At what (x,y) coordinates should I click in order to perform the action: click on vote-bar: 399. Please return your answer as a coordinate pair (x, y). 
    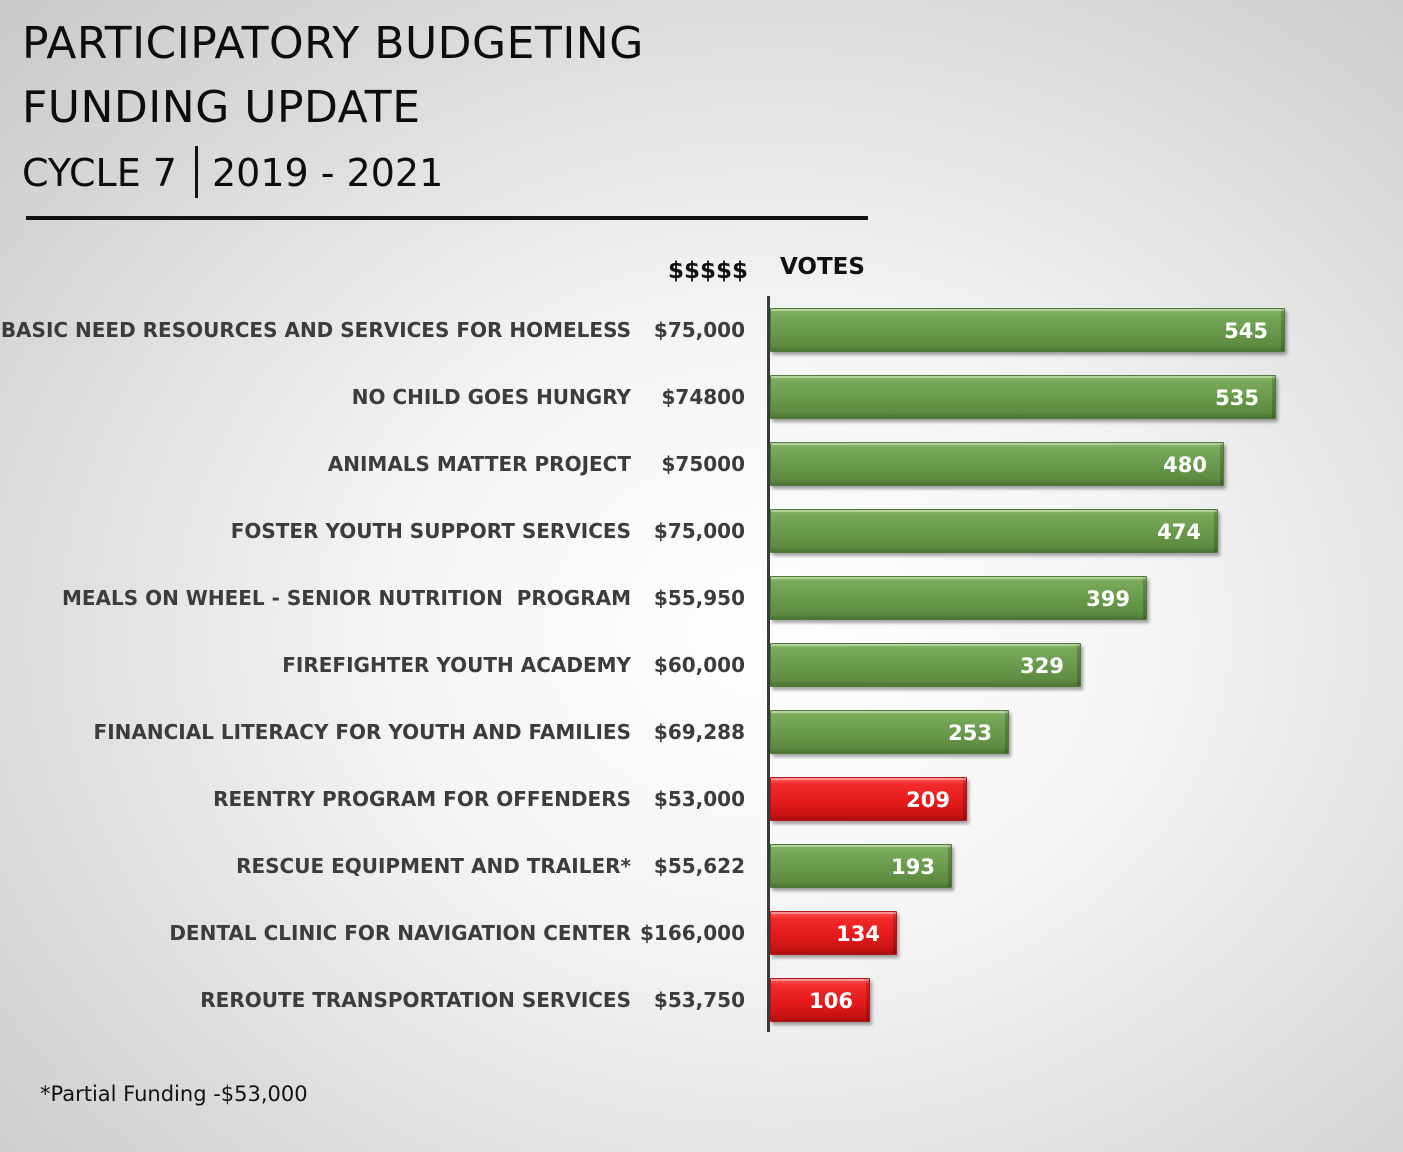
    Looking at the image, I should click on (958, 598).